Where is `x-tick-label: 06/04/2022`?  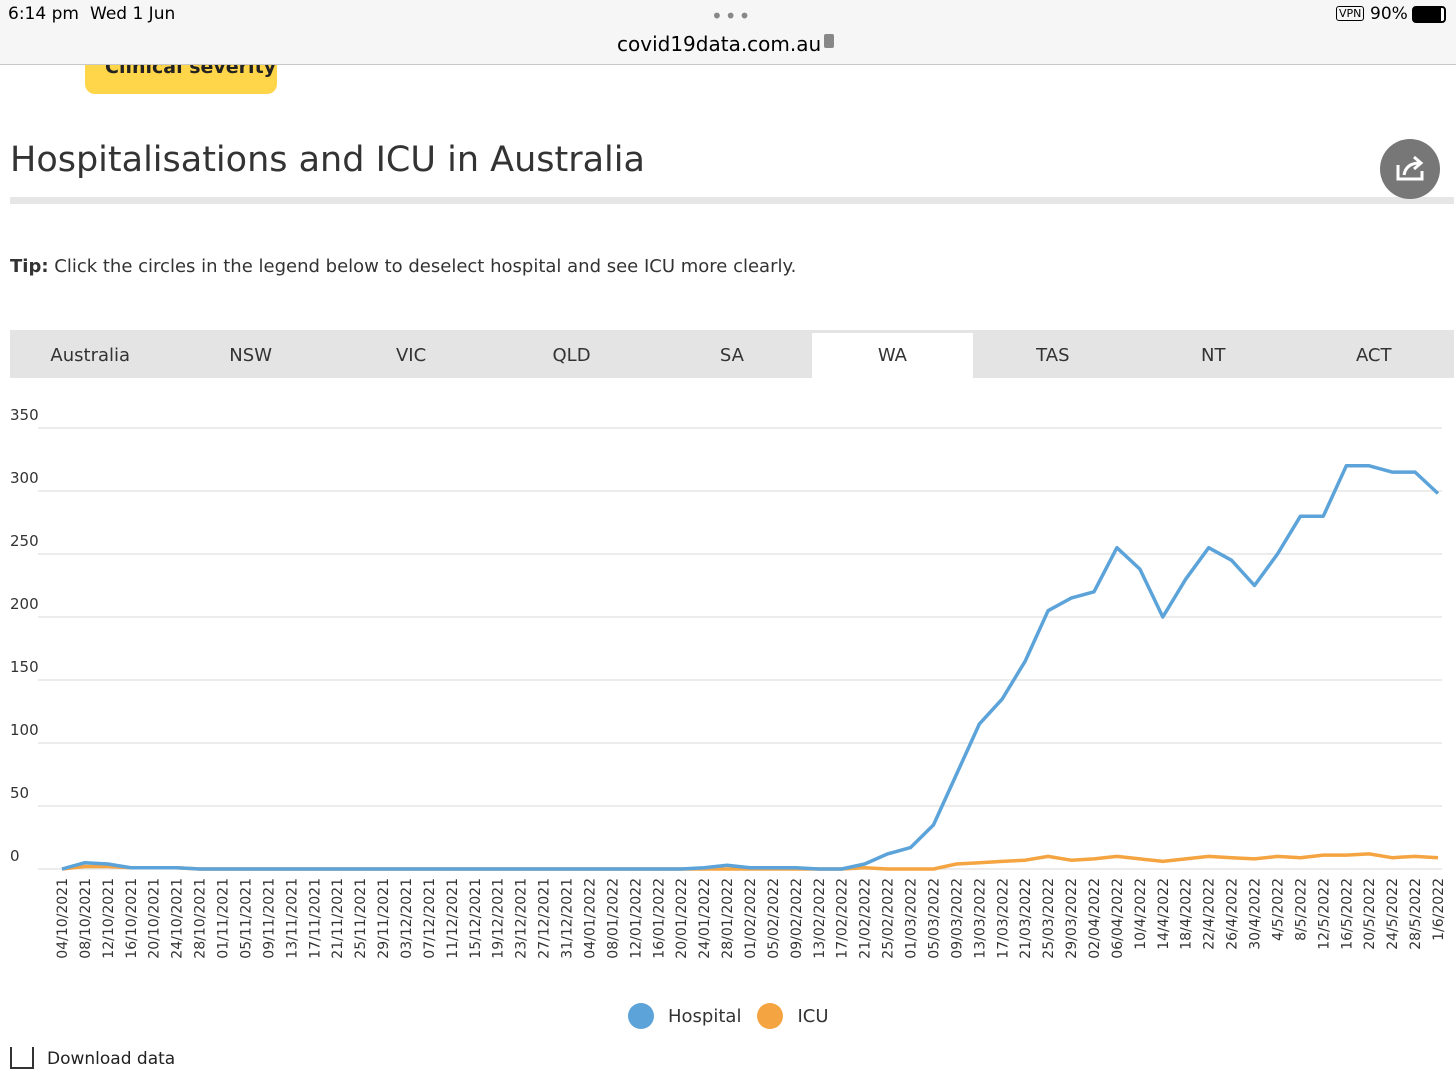
x-tick-label: 06/04/2022 is located at coordinates (1118, 918).